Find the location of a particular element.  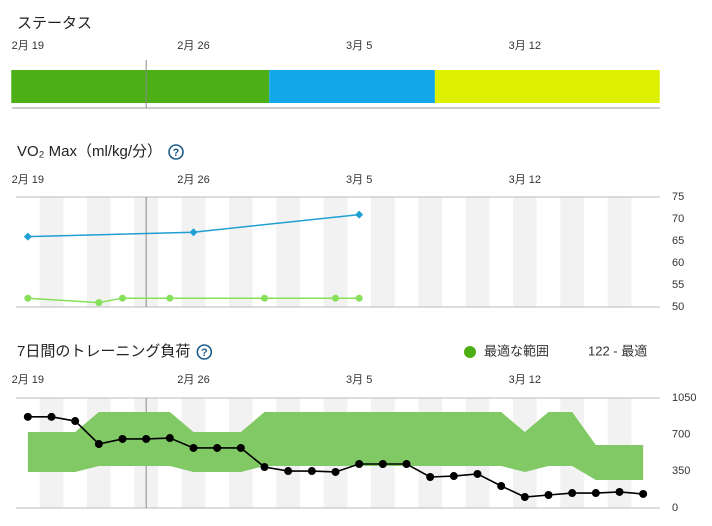

annotation: 122 - 最適 is located at coordinates (617, 350).